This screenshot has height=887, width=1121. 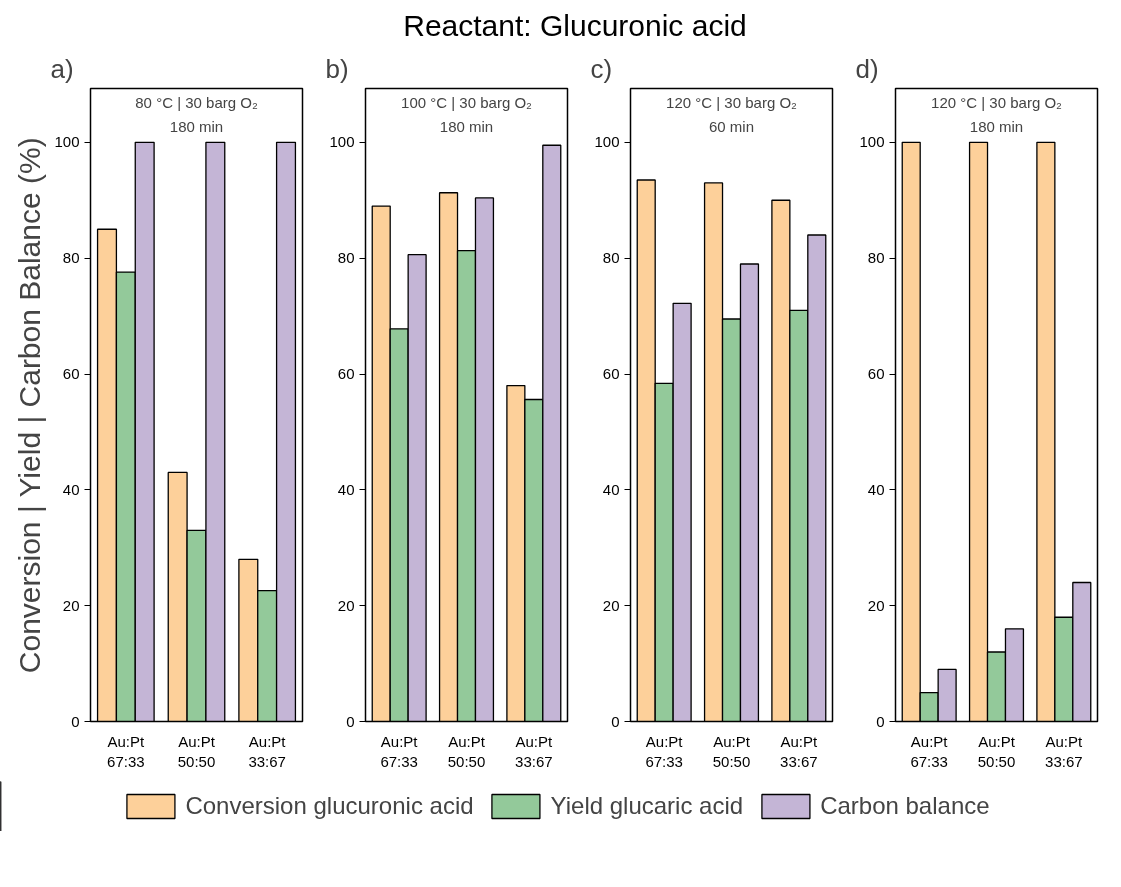 What do you see at coordinates (905, 806) in the screenshot?
I see `legend-label: Carbon balance` at bounding box center [905, 806].